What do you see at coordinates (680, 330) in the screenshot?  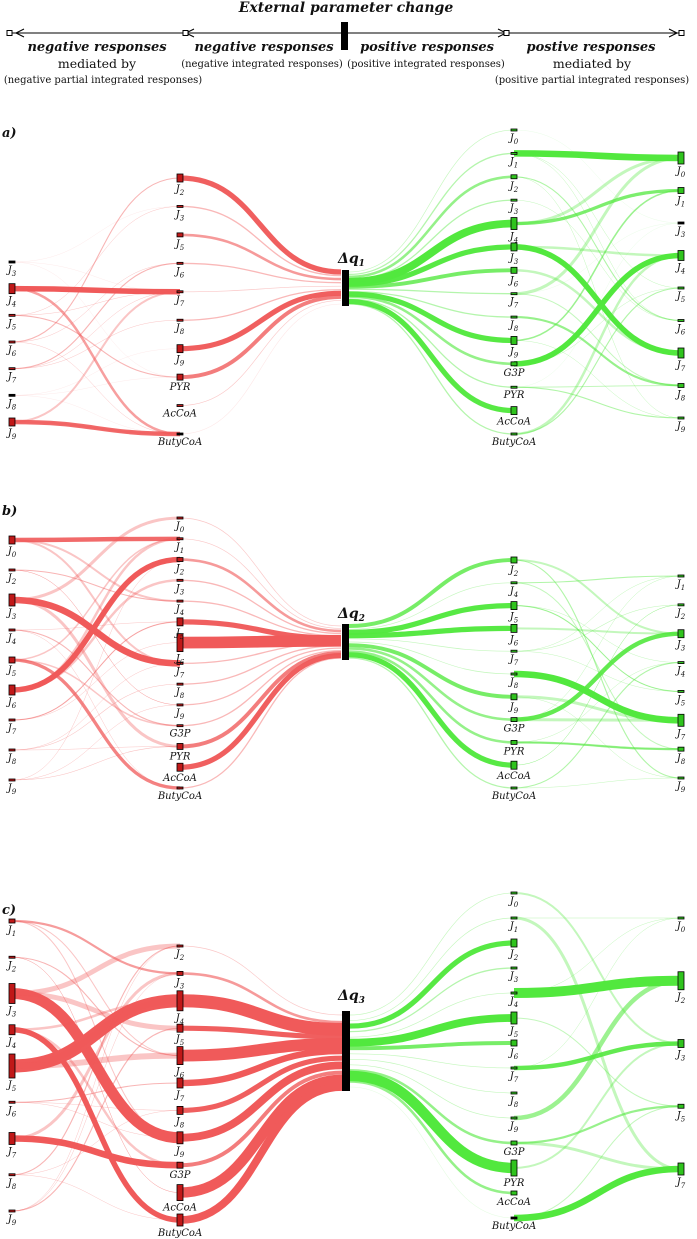 I see `node-label: J6` at bounding box center [680, 330].